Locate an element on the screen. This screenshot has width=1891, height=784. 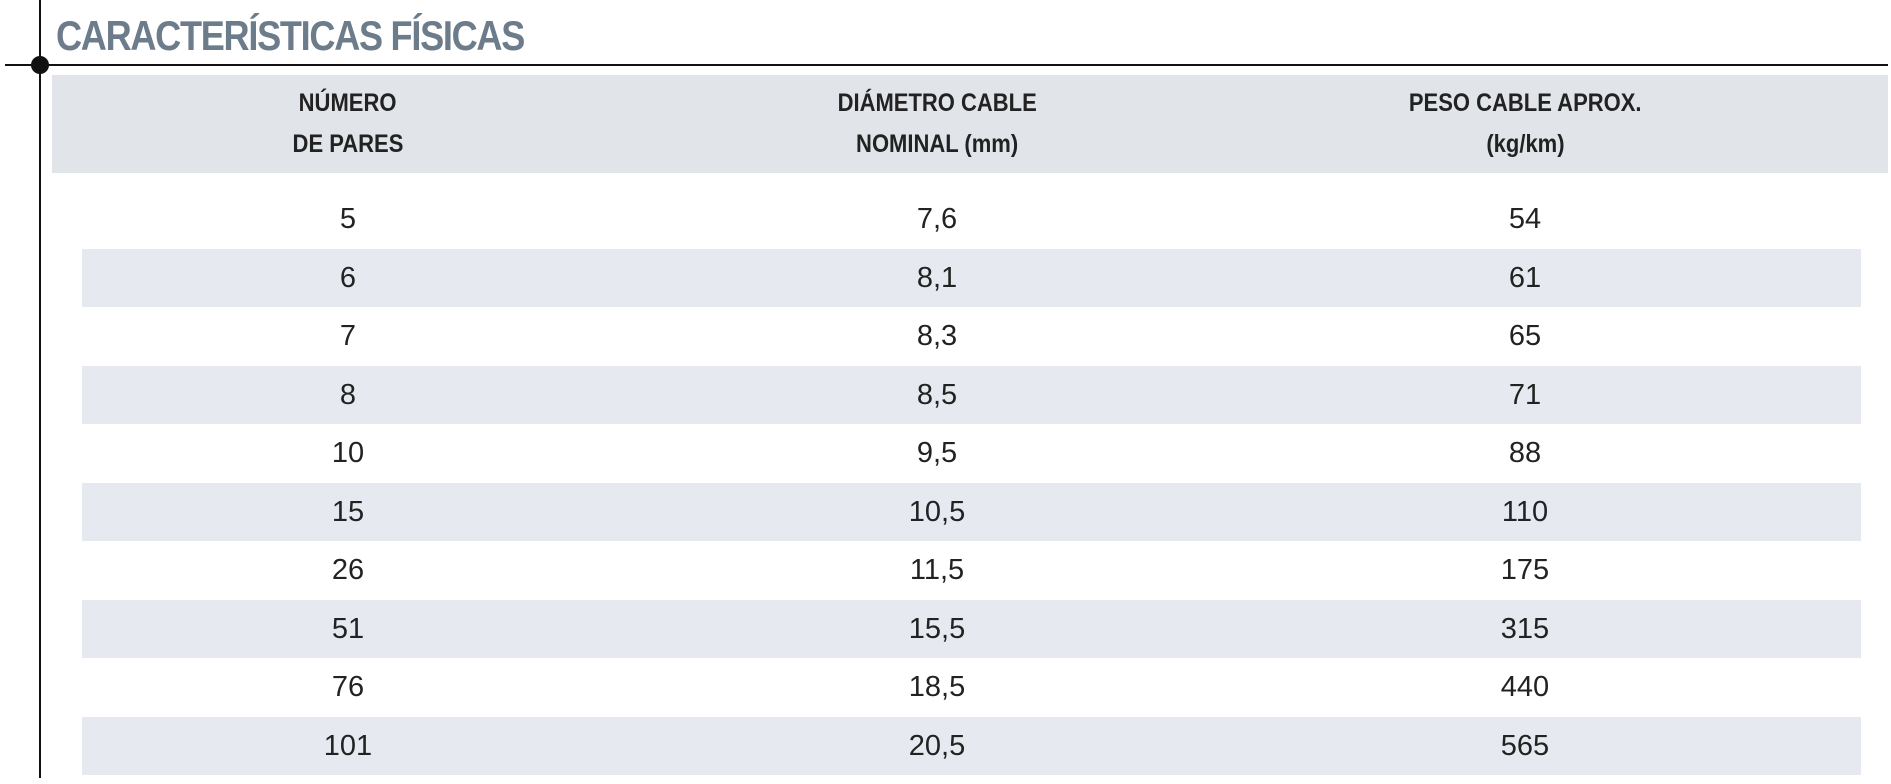
table-cell: 65 is located at coordinates (1525, 336).